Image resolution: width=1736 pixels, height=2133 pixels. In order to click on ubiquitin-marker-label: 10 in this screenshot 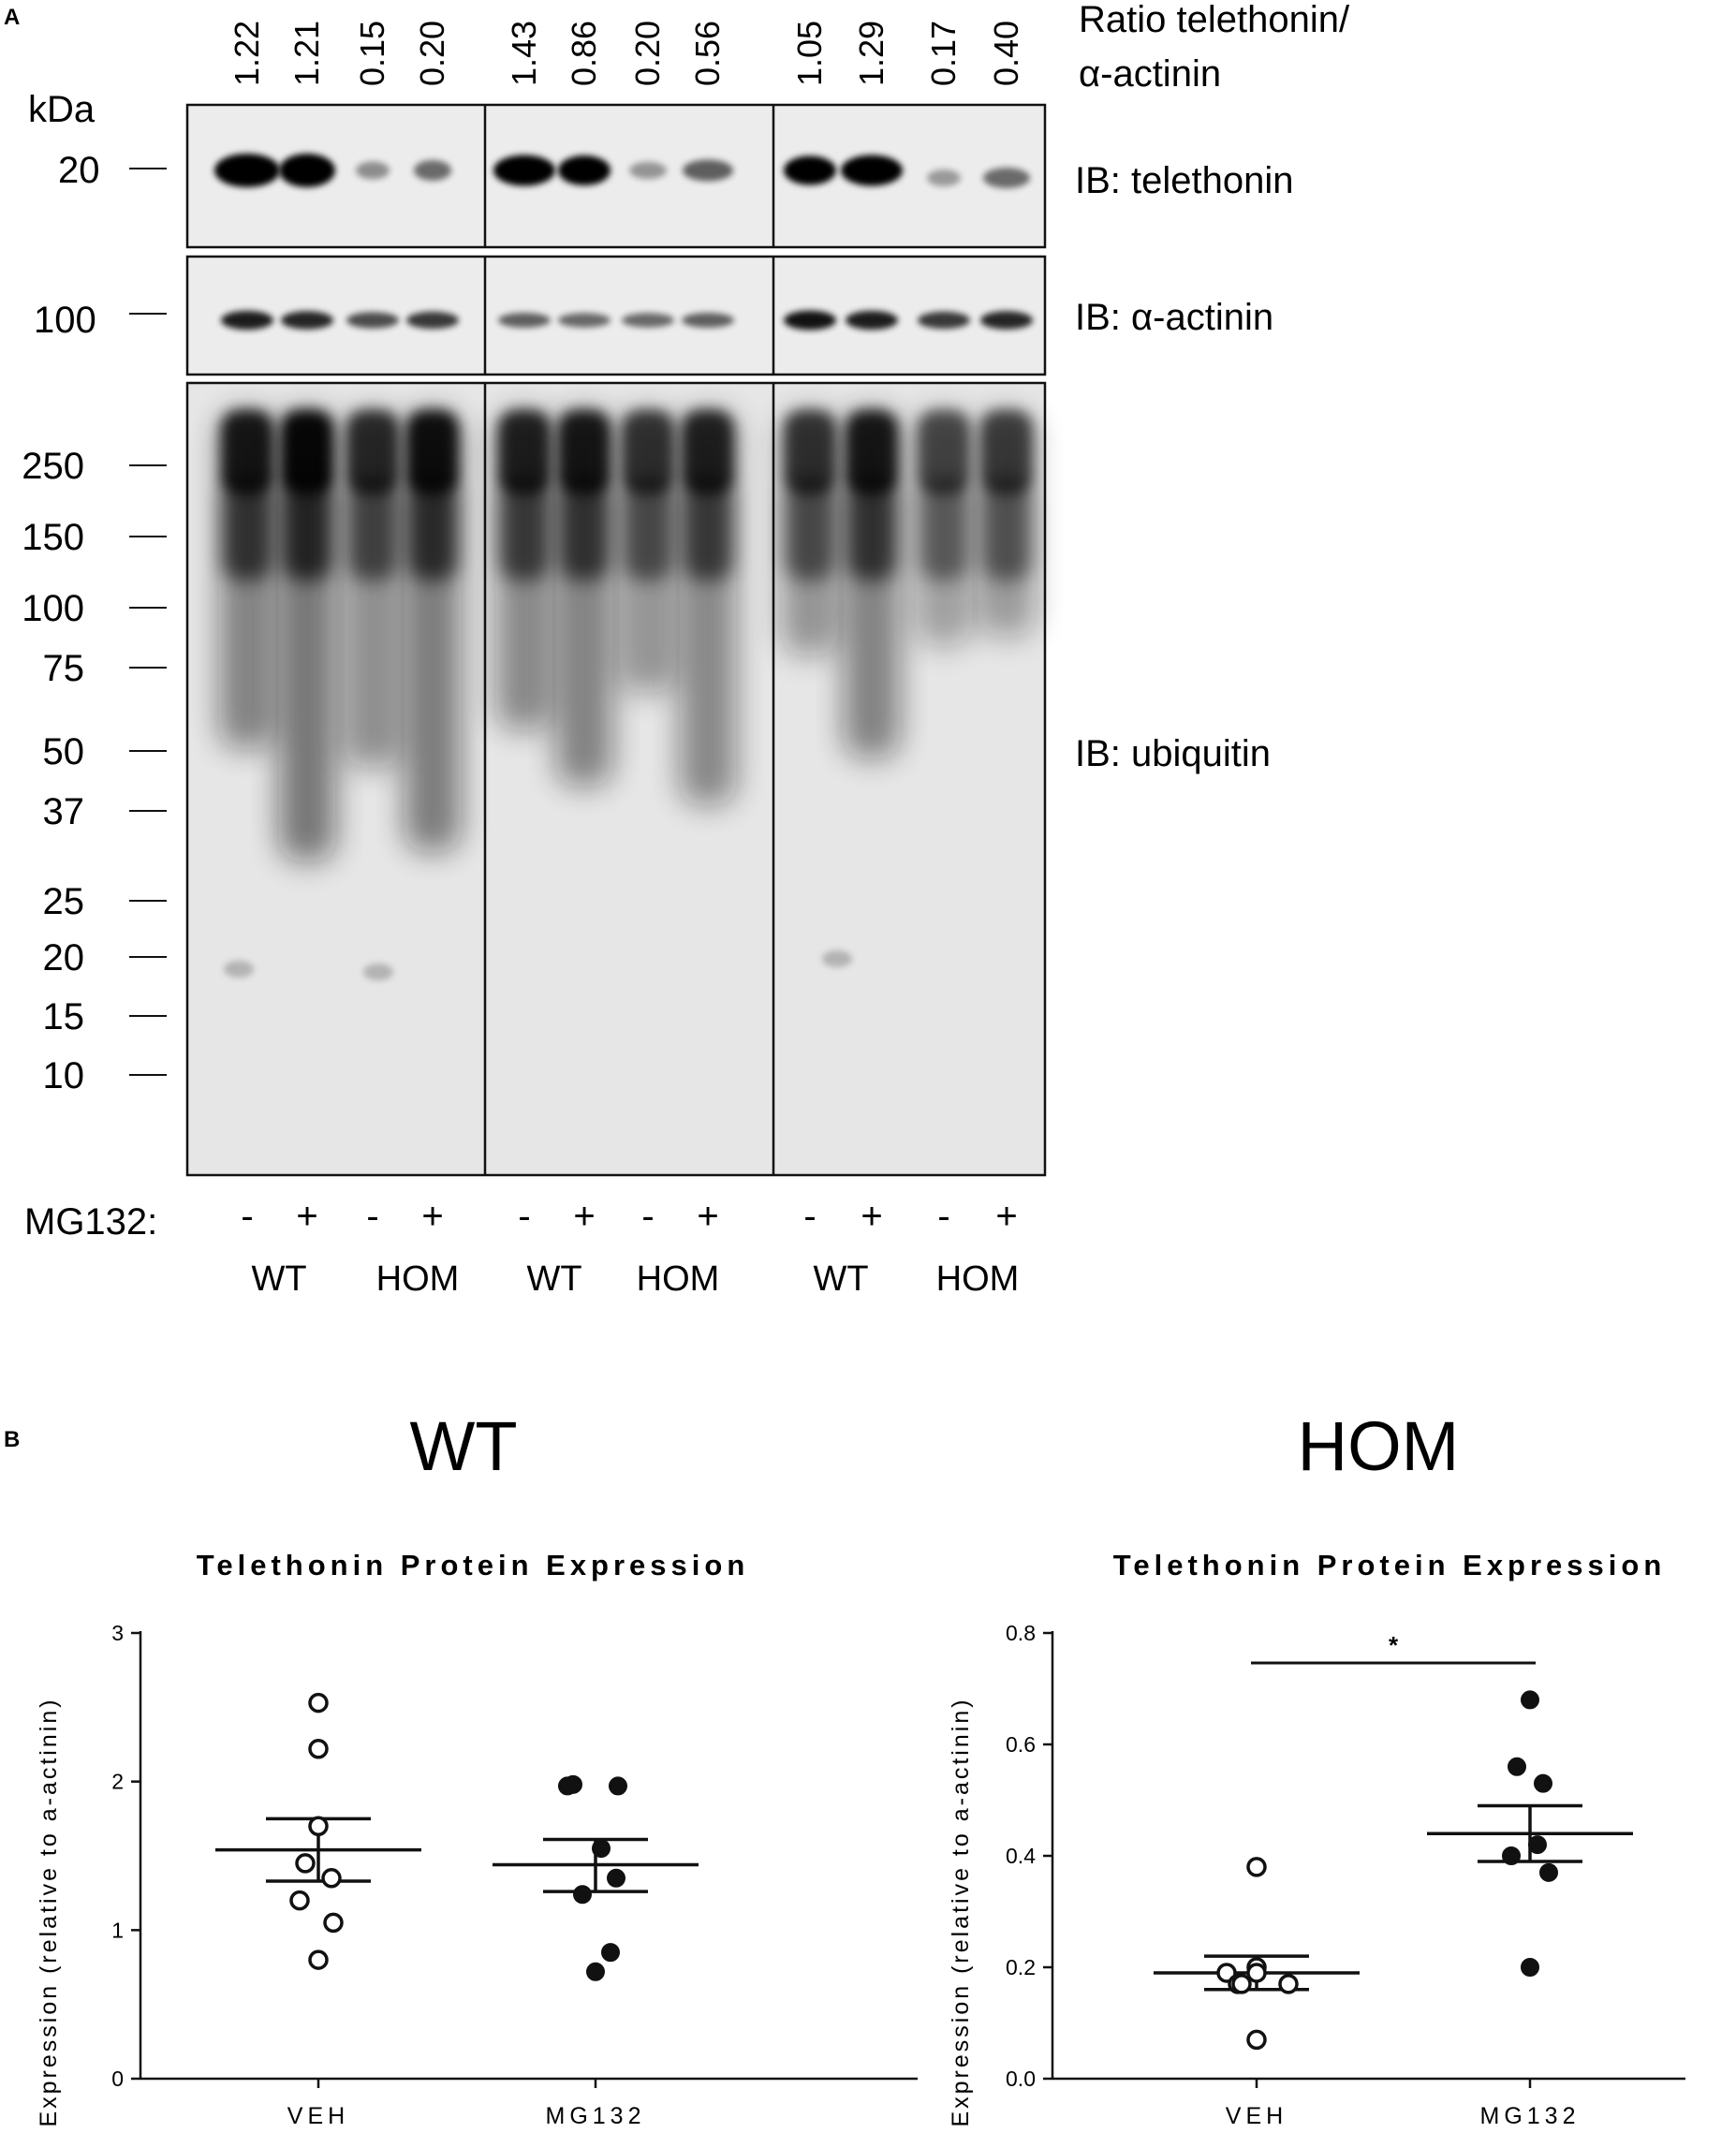, I will do `click(64, 1075)`.